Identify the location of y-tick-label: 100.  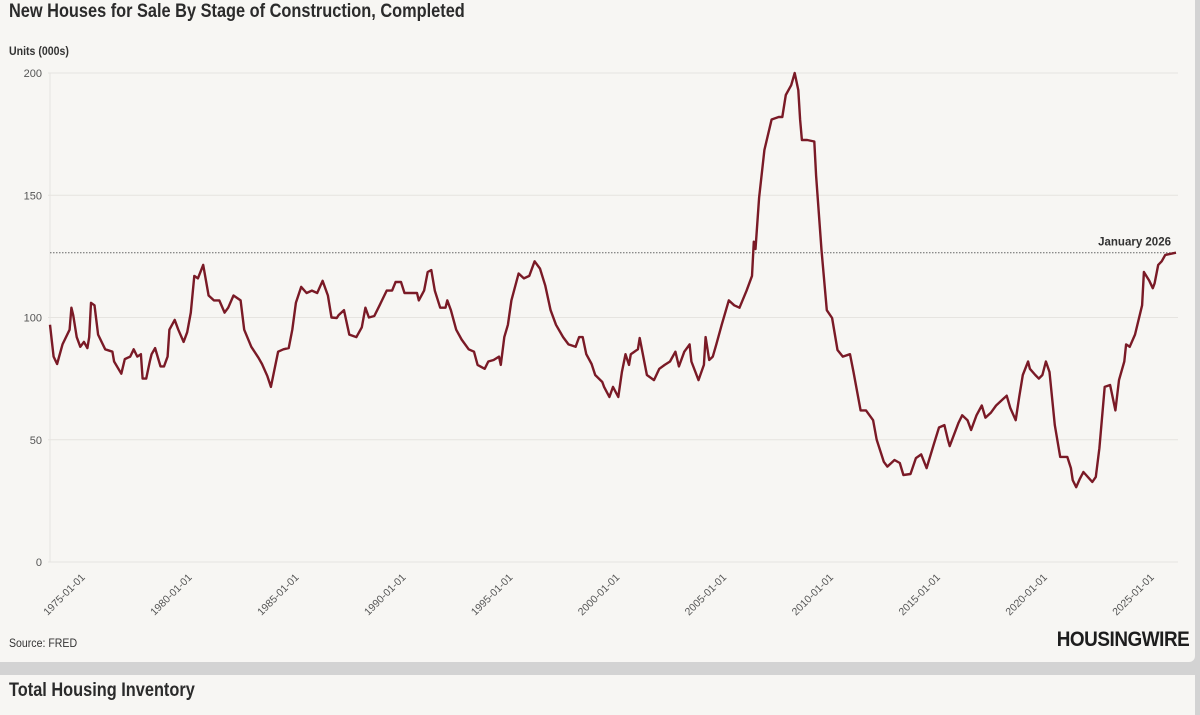
(33, 319).